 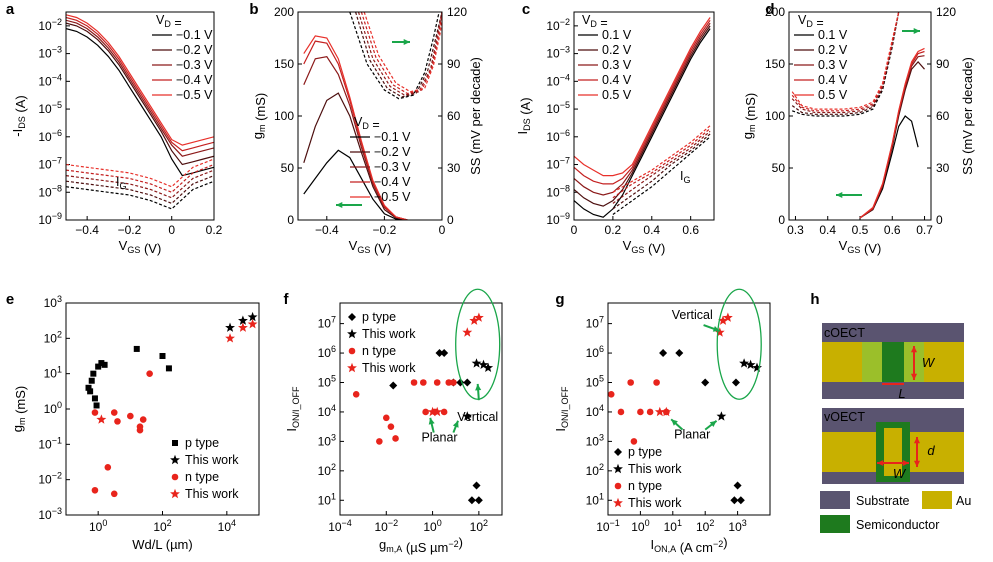 I want to click on legend-item: 0.1 V, so click(x=617, y=35).